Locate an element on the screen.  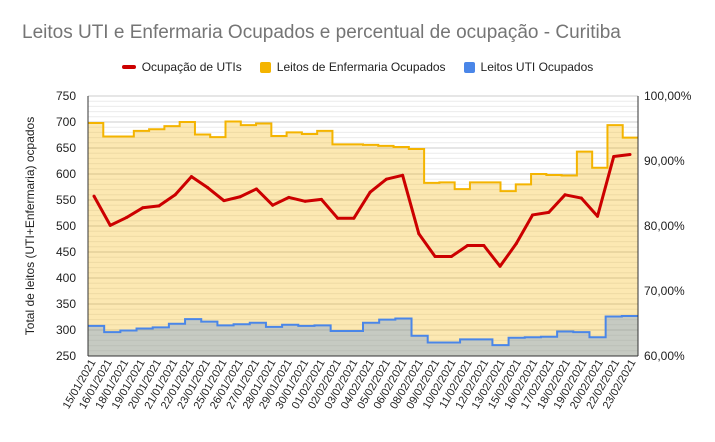
legend-label-icu-beds: Leitos UTI Ocupados is located at coordinates (537, 67).